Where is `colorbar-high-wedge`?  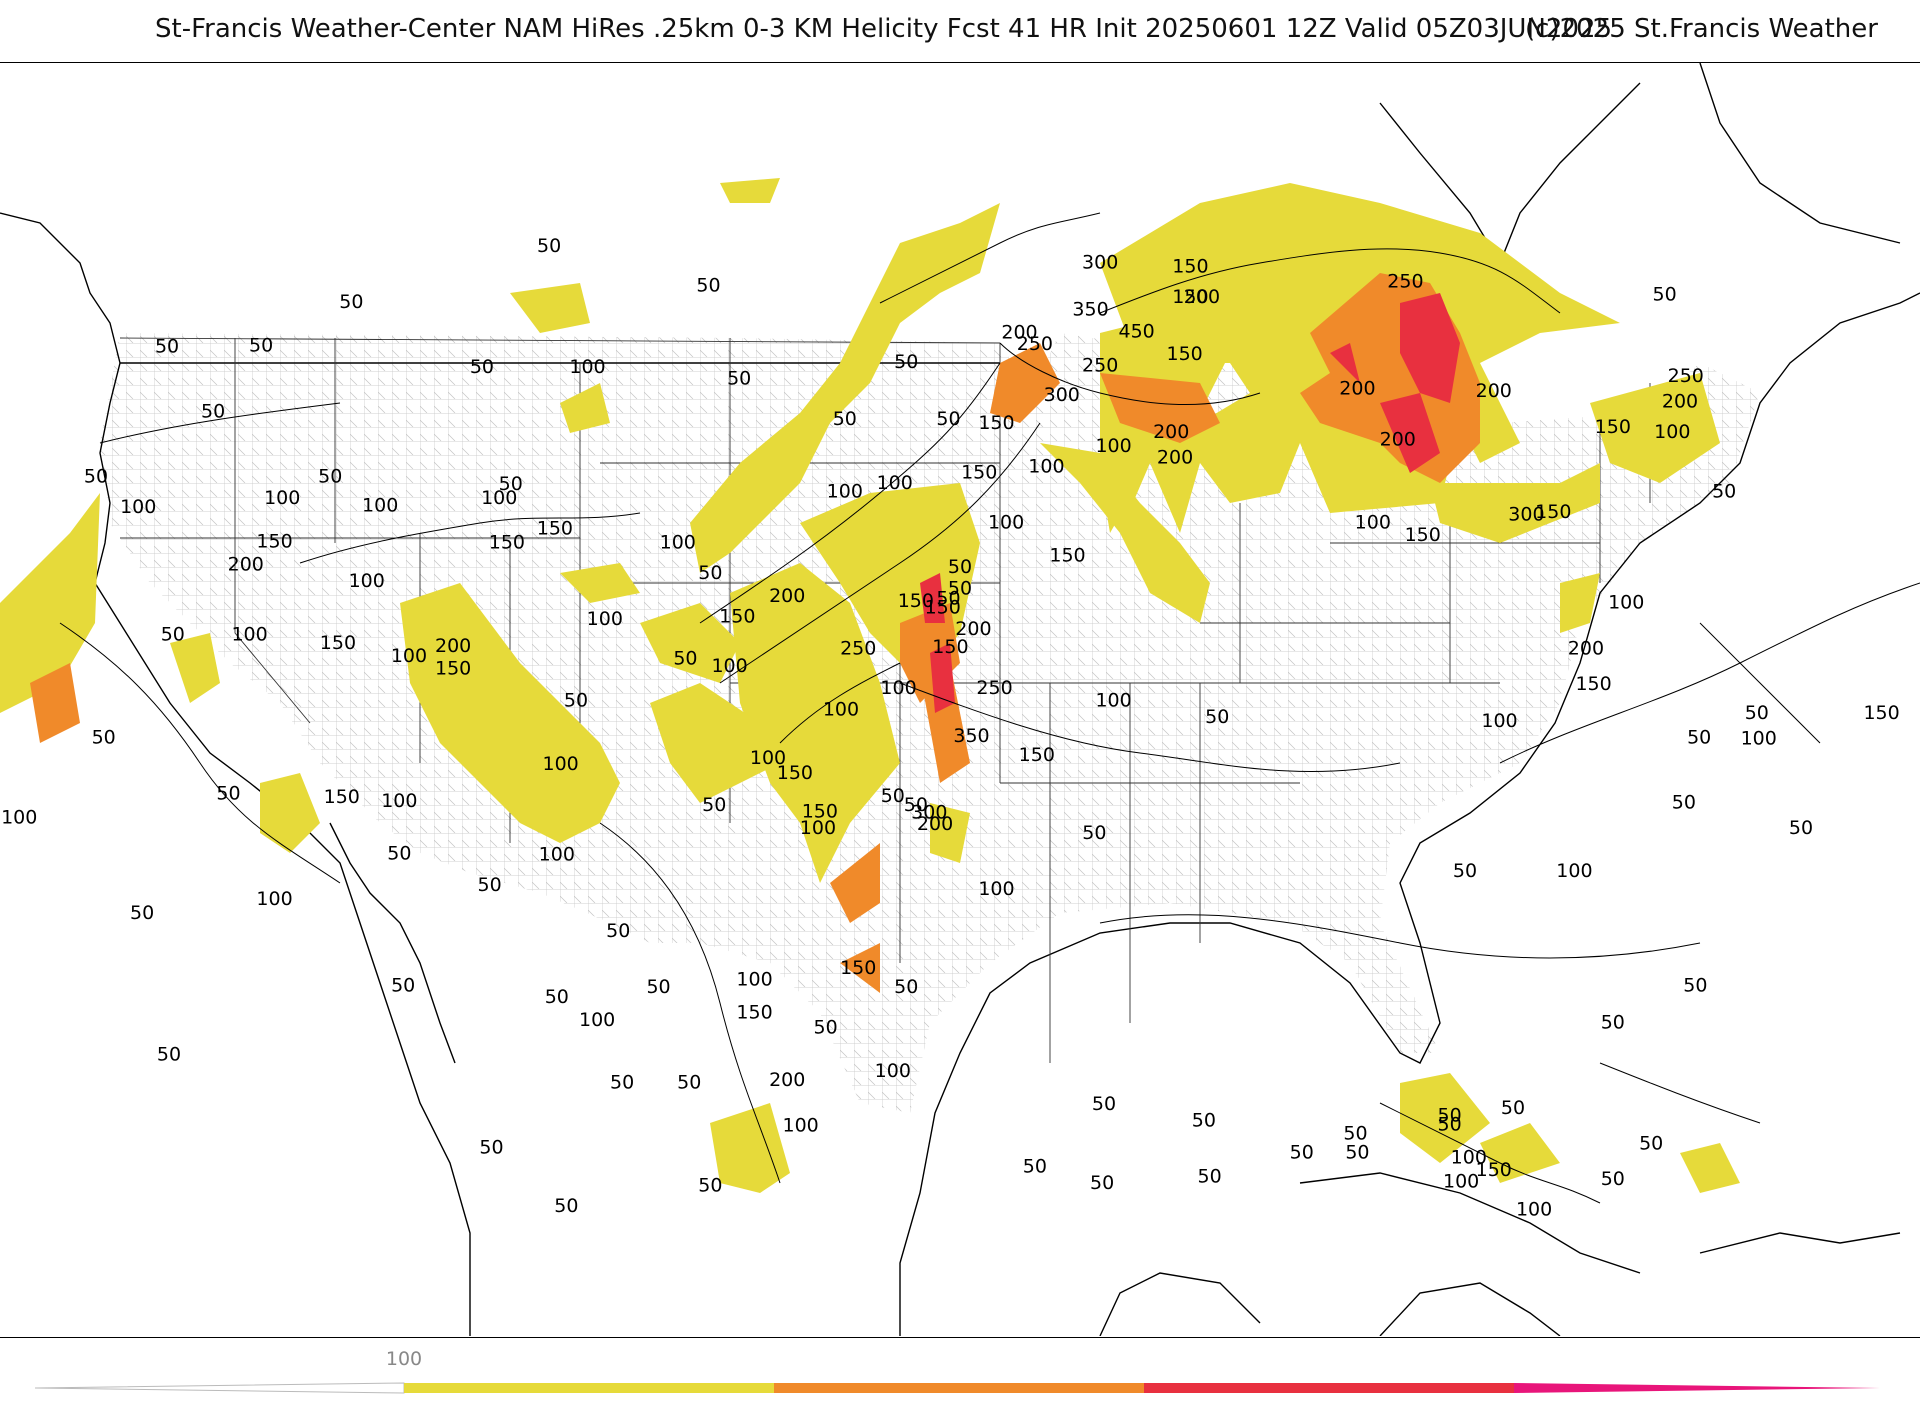 colorbar-high-wedge is located at coordinates (1697, 1388).